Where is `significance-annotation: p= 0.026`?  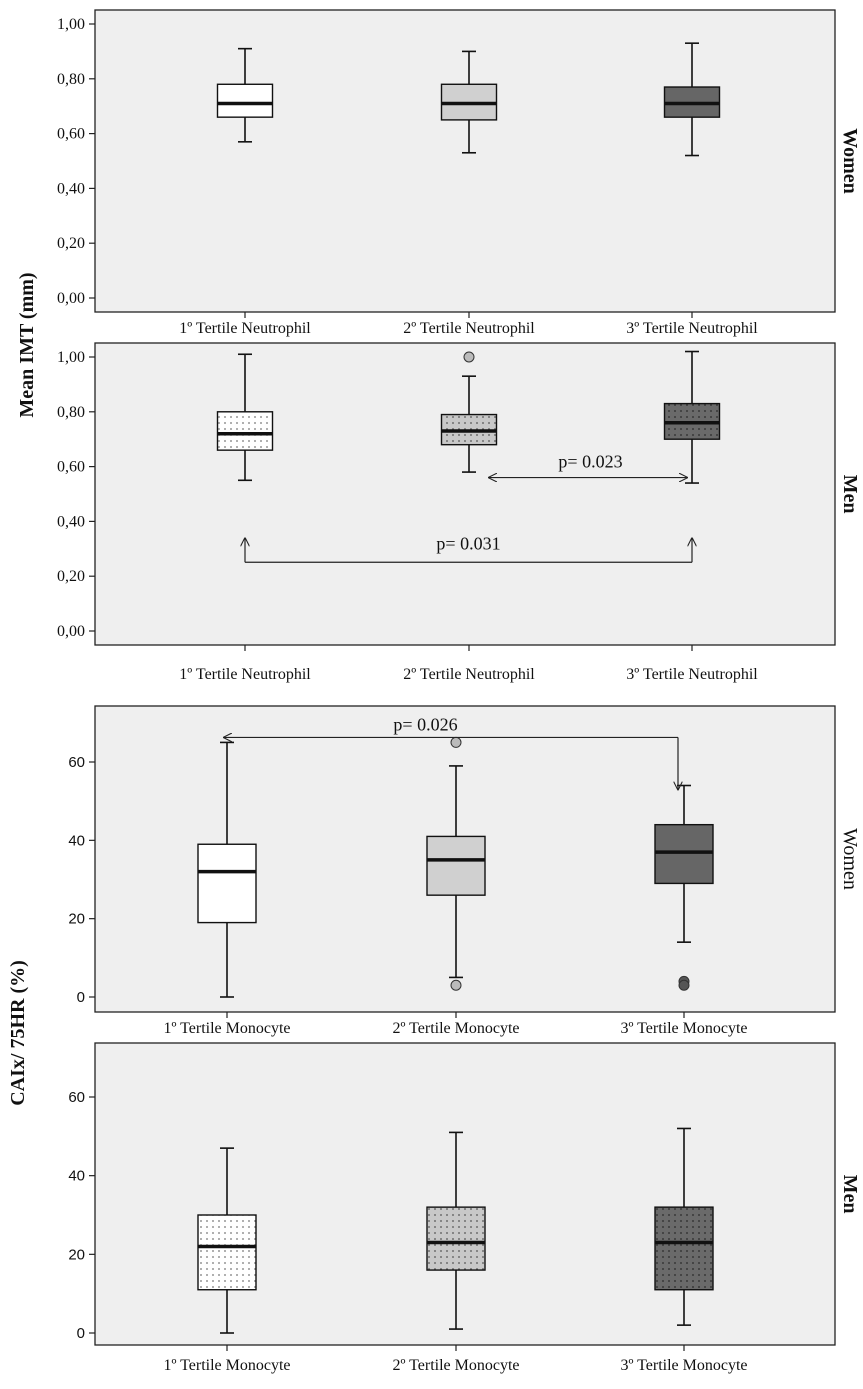
significance-annotation: p= 0.026 is located at coordinates (451, 751).